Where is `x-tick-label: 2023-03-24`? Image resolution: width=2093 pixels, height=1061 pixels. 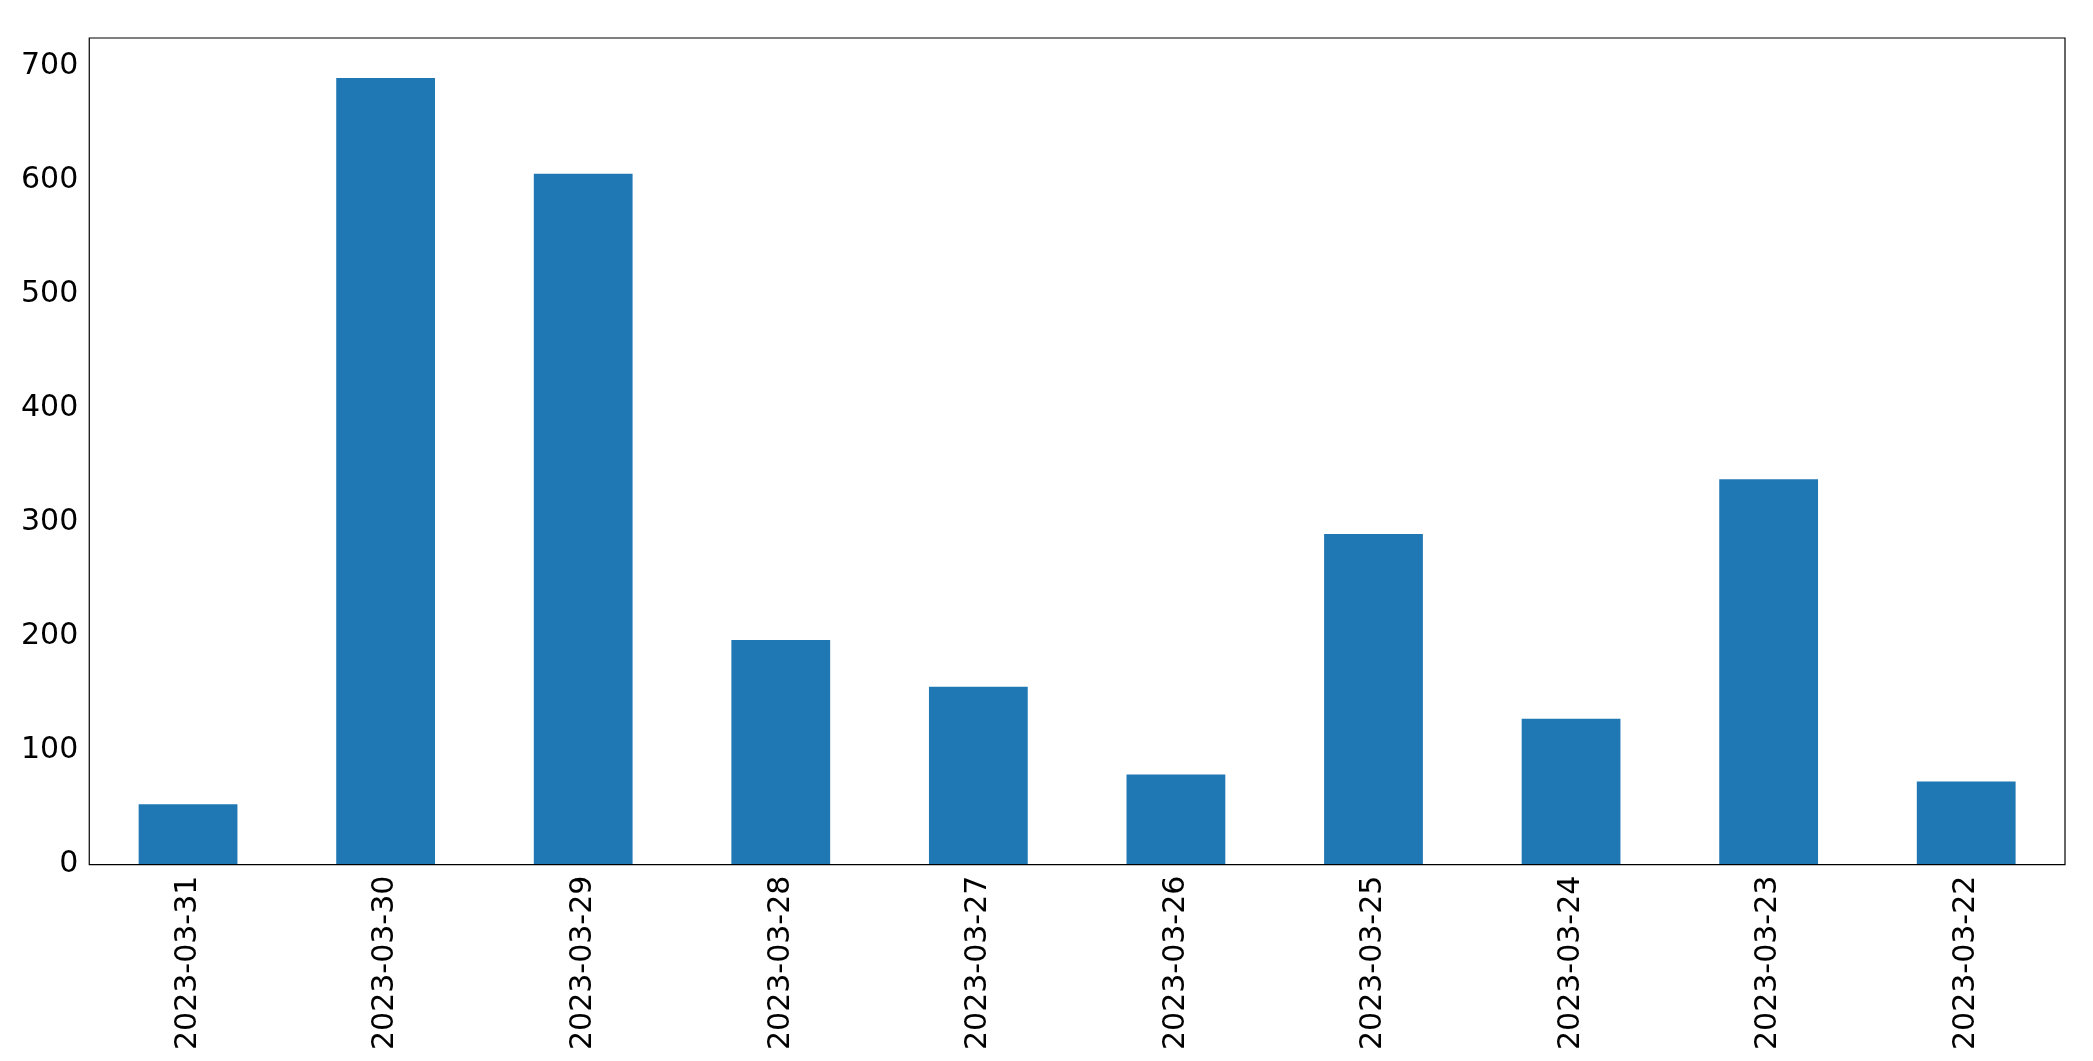 x-tick-label: 2023-03-24 is located at coordinates (1568, 963).